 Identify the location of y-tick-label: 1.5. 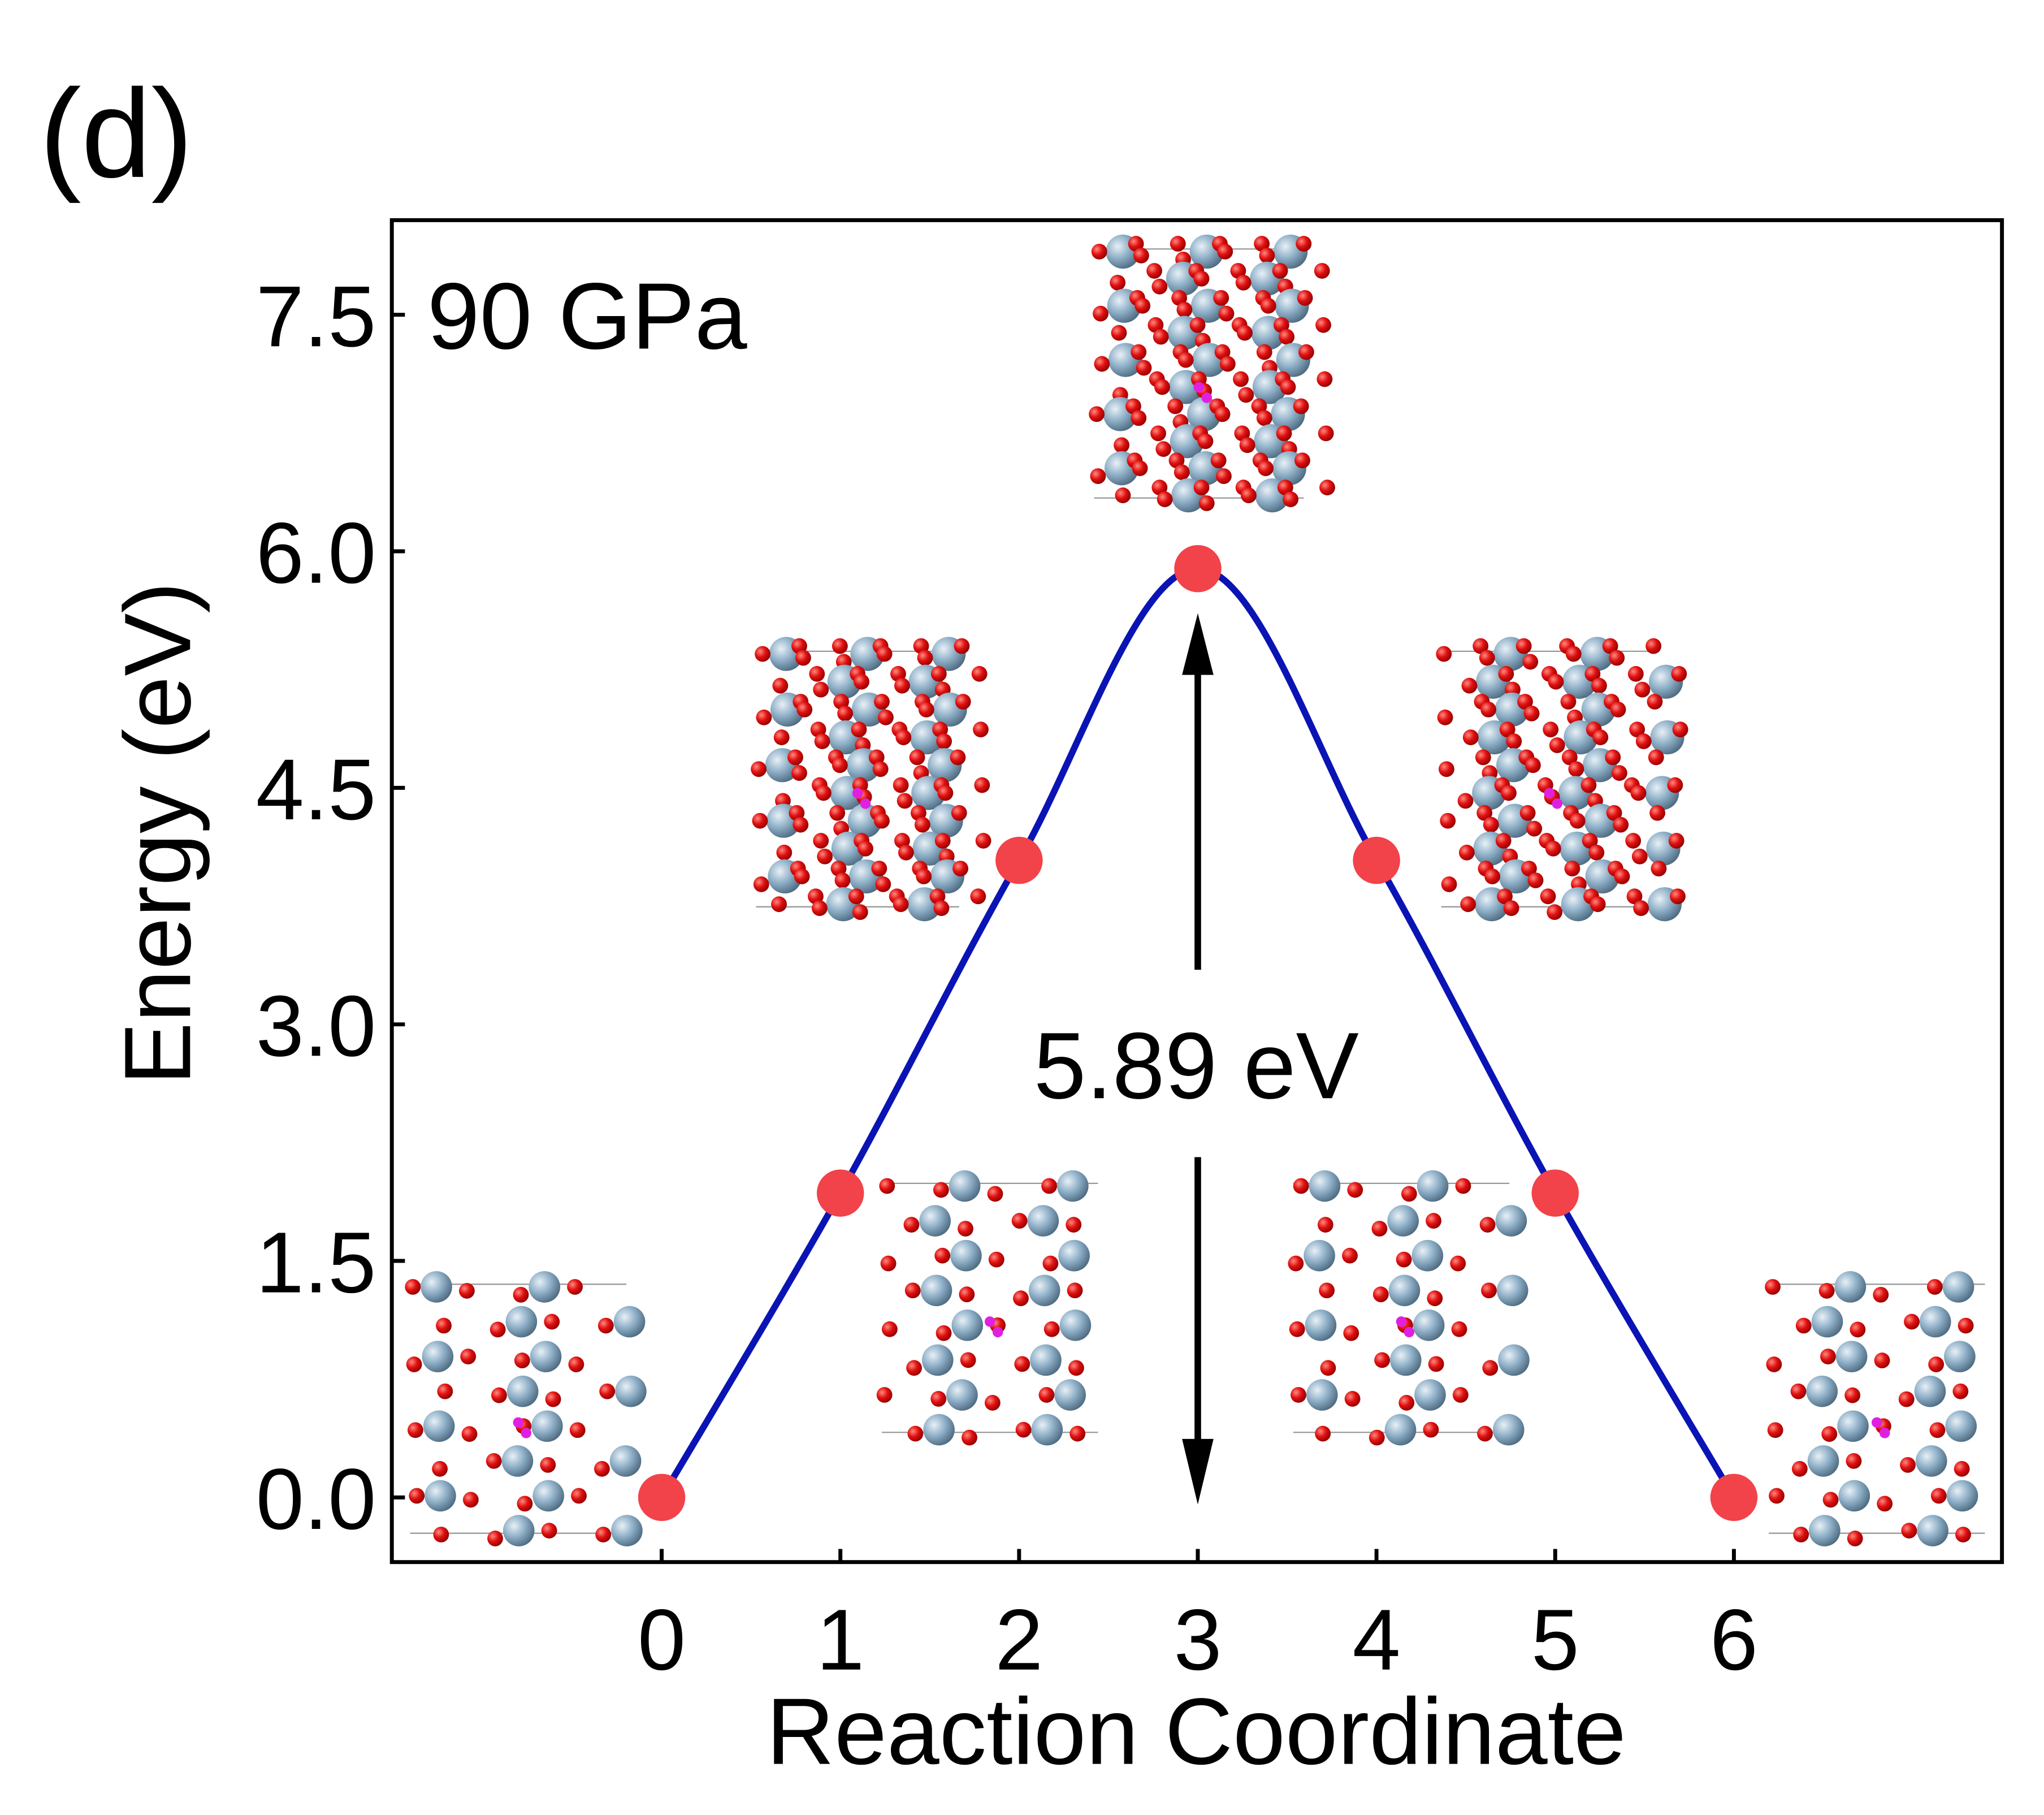
(316, 1263).